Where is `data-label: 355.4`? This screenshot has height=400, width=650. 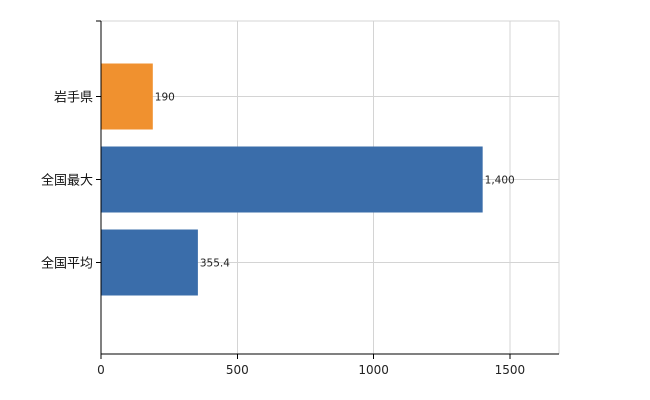
data-label: 355.4 is located at coordinates (215, 264).